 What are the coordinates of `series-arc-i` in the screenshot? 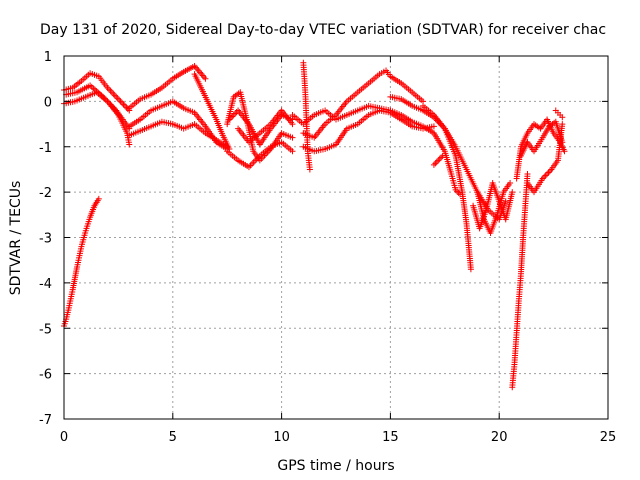 It's located at (260, 155).